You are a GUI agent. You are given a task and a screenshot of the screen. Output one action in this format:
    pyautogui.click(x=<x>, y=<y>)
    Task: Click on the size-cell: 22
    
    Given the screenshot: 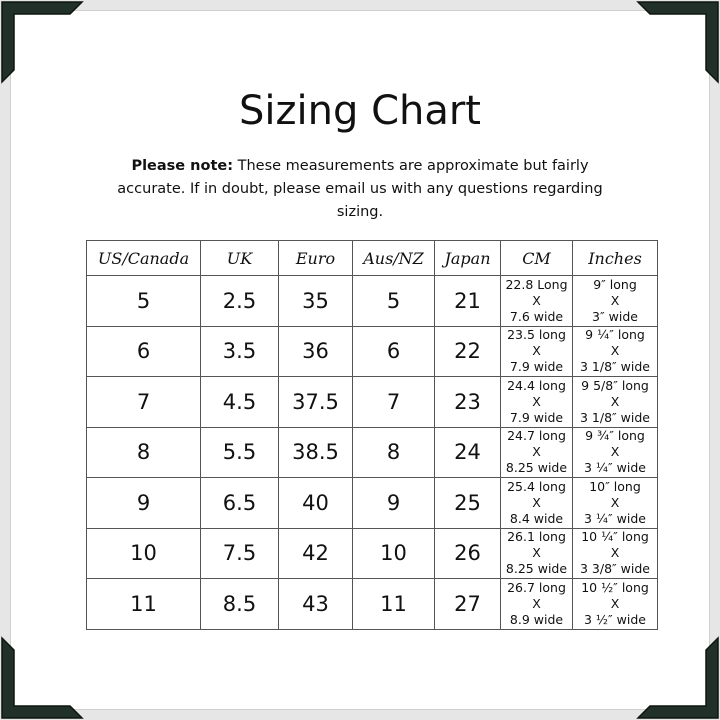 What is the action you would take?
    pyautogui.click(x=467, y=351)
    